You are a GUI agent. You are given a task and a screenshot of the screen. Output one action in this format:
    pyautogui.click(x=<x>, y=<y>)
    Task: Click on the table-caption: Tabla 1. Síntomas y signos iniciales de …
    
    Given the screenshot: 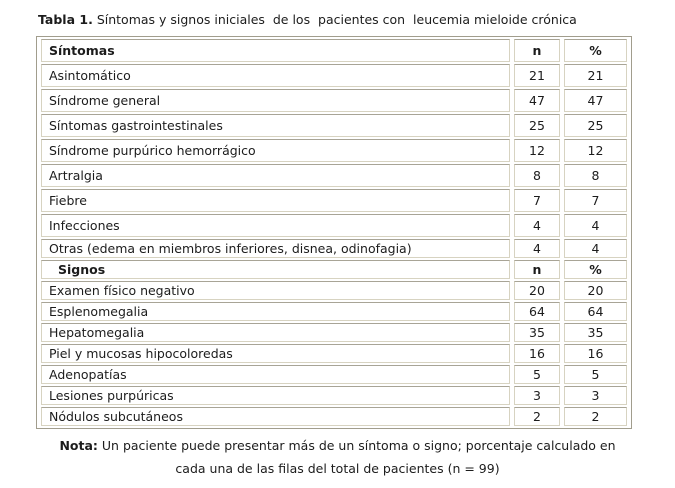 What is the action you would take?
    pyautogui.click(x=356, y=20)
    